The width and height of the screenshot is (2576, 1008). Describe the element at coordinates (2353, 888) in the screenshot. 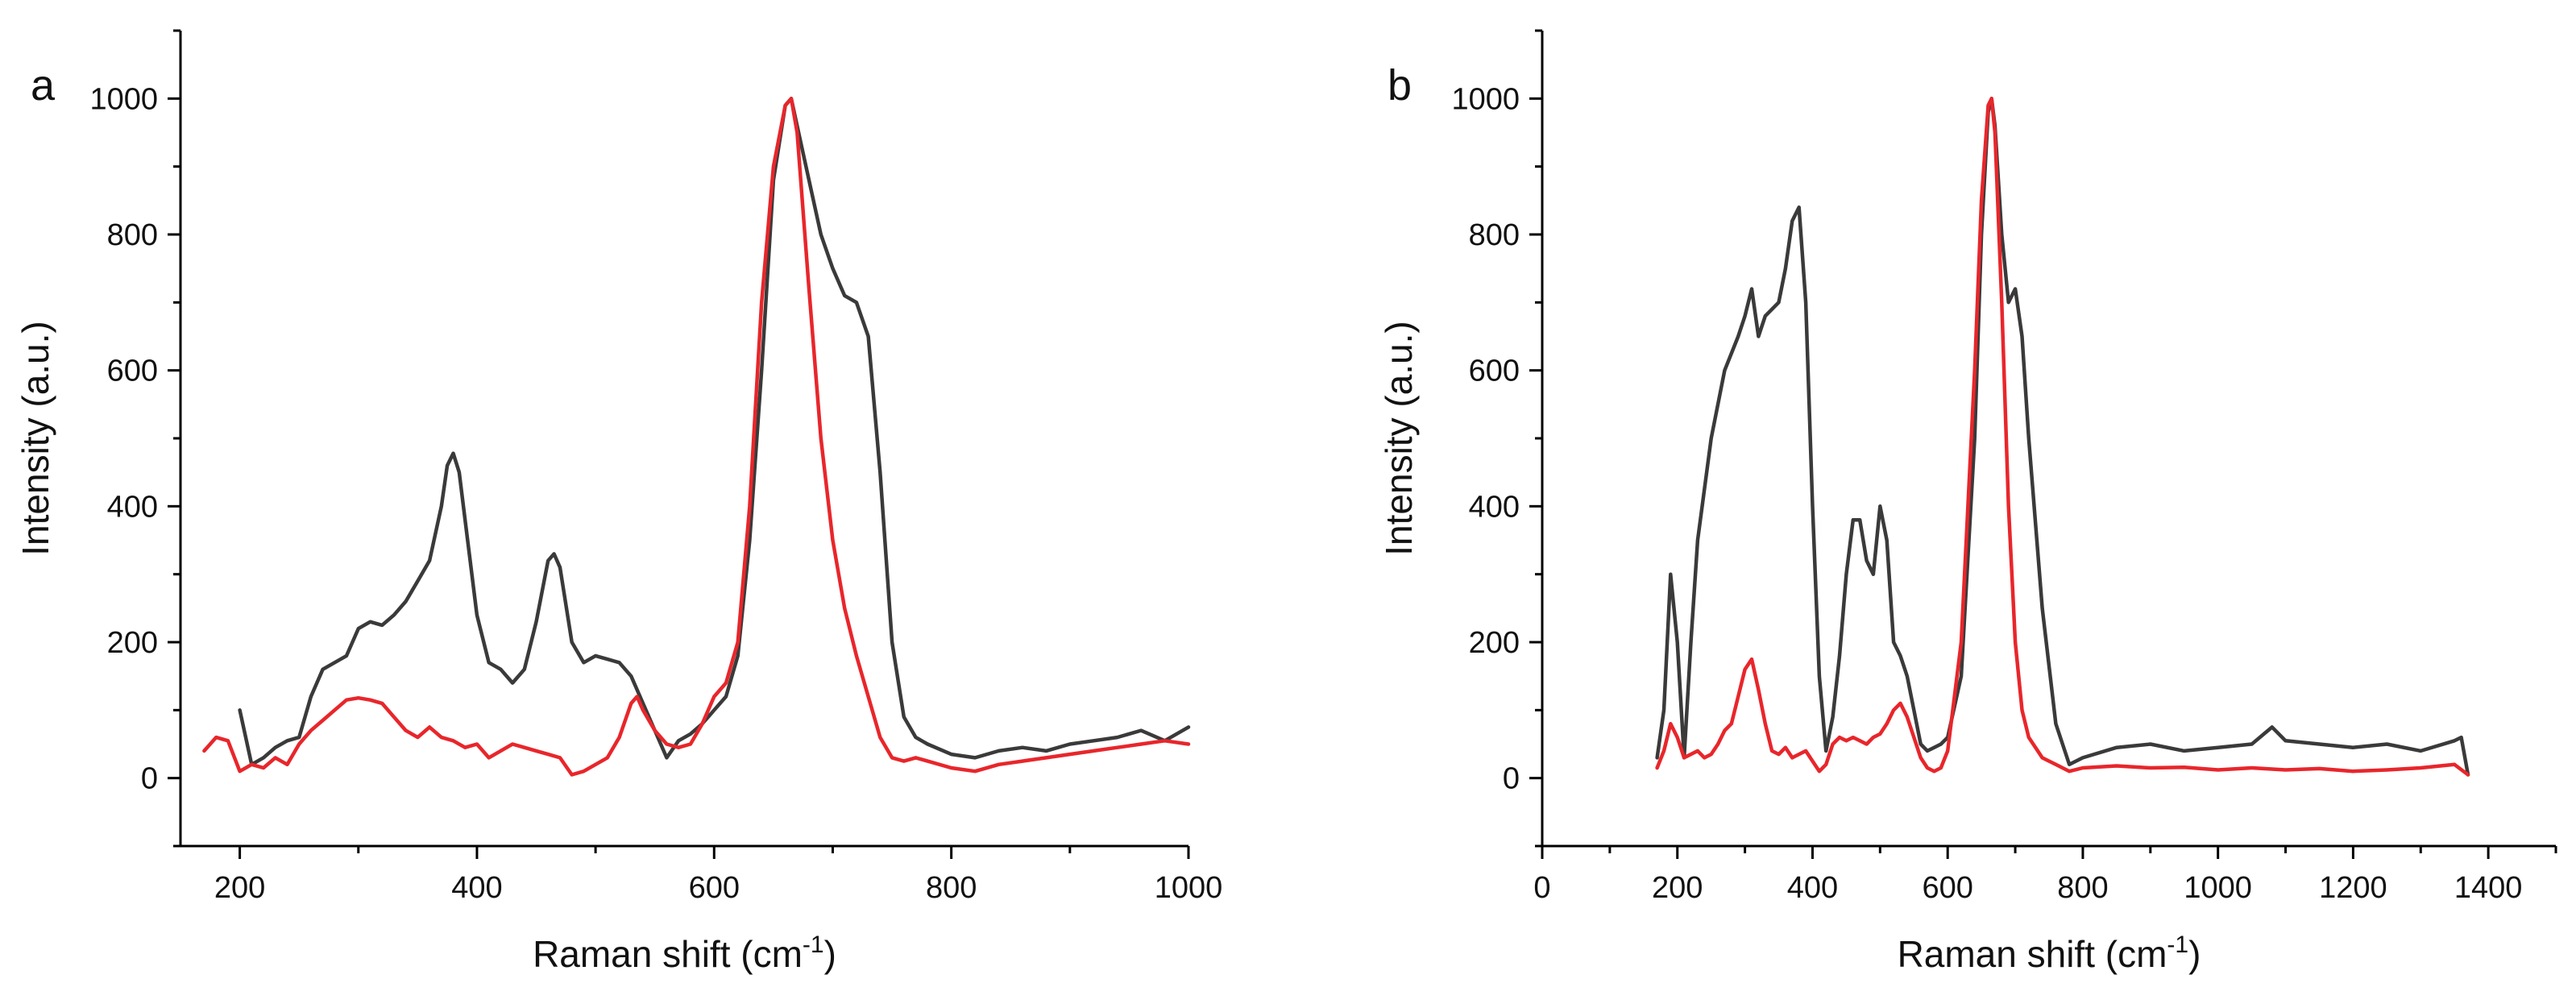

I see `x-tick-label: 1200` at that location.